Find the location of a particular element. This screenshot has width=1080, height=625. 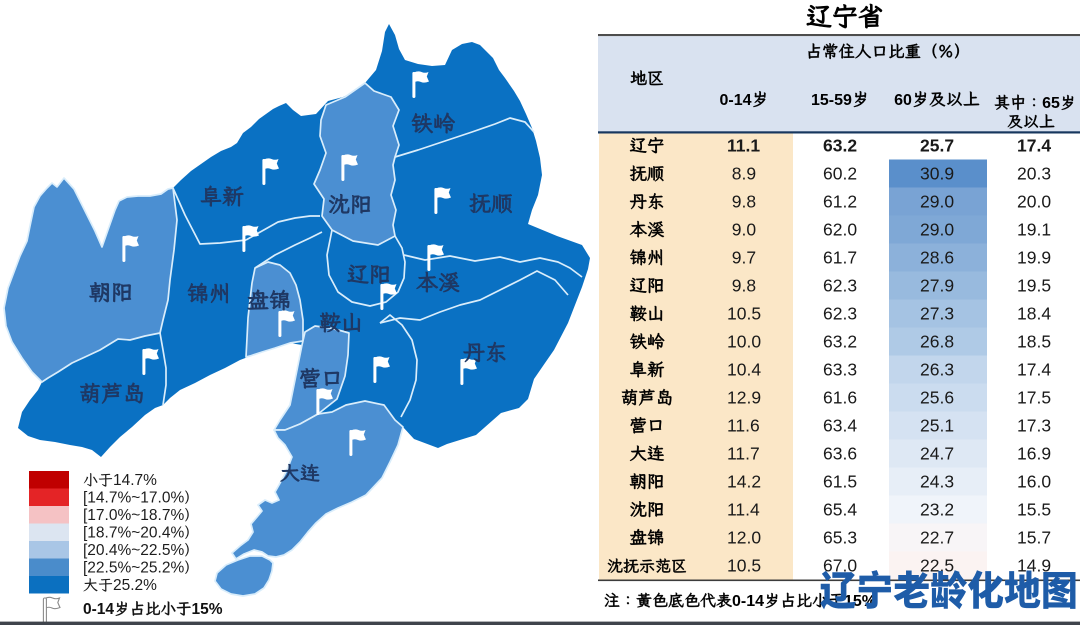

svg-text: 14.9 is located at coordinates (1034, 566).